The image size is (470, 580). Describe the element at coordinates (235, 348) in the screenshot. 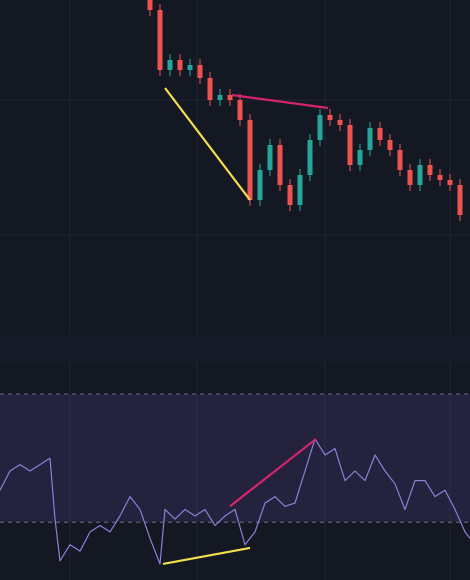

I see `pane-separator` at that location.